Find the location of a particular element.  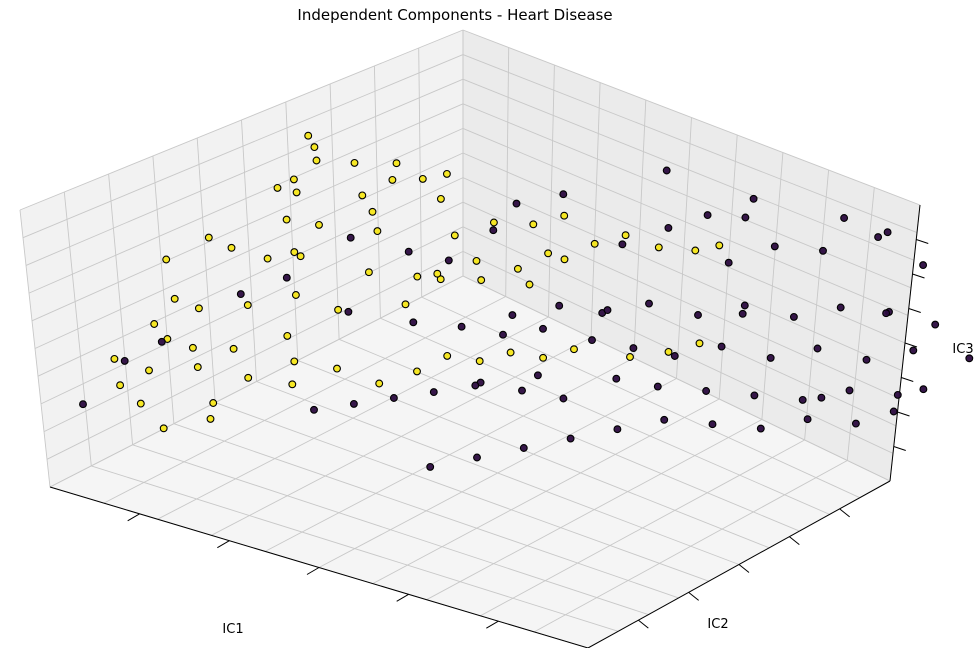

y-axis-label: IC2 is located at coordinates (717, 624).